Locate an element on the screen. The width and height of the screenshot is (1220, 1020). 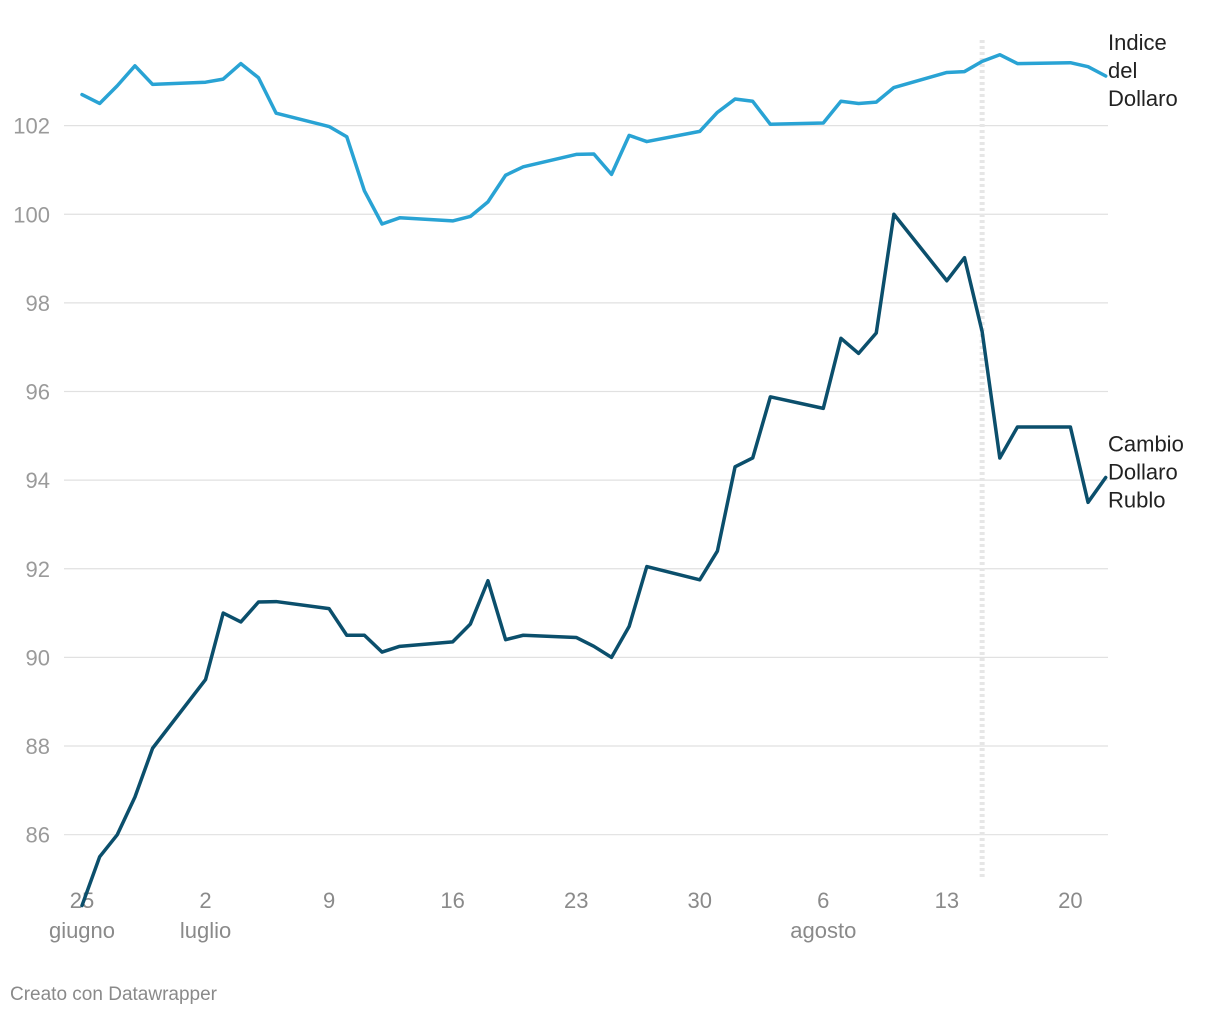
x-tick-month-label: luglio is located at coordinates (205, 930).